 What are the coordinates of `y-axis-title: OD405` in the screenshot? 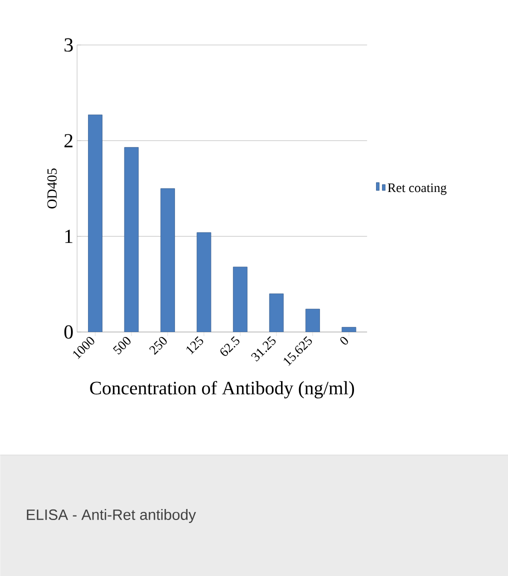 It's located at (52, 188).